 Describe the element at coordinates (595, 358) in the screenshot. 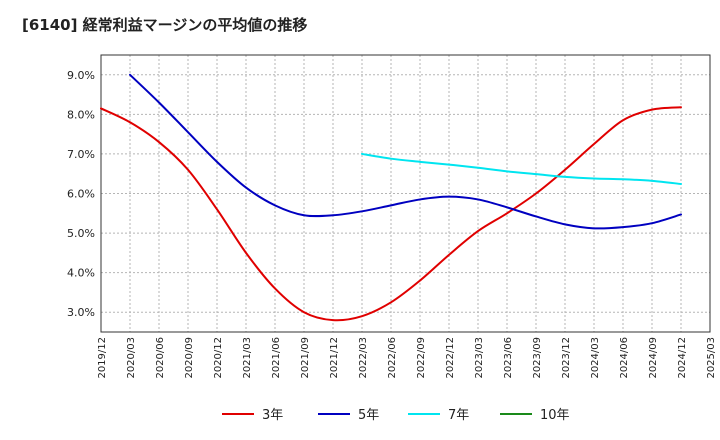

I see `x-tick-label: 2024/03` at that location.